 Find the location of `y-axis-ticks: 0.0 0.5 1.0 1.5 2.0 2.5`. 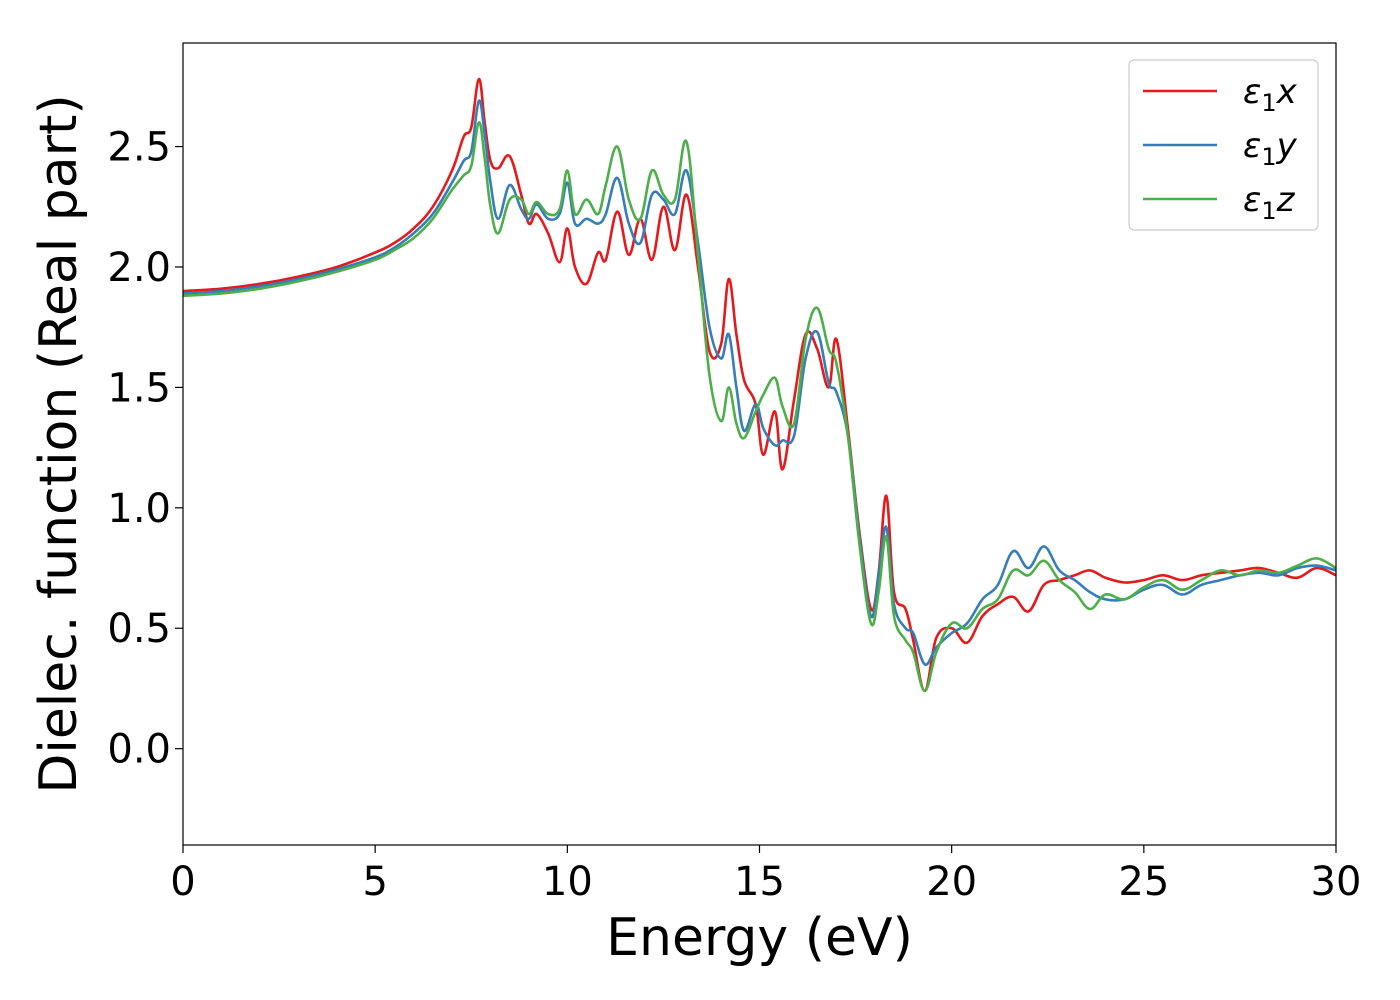

y-axis-ticks: 0.0 0.5 1.0 1.5 2.0 2.5 is located at coordinates (145, 449).